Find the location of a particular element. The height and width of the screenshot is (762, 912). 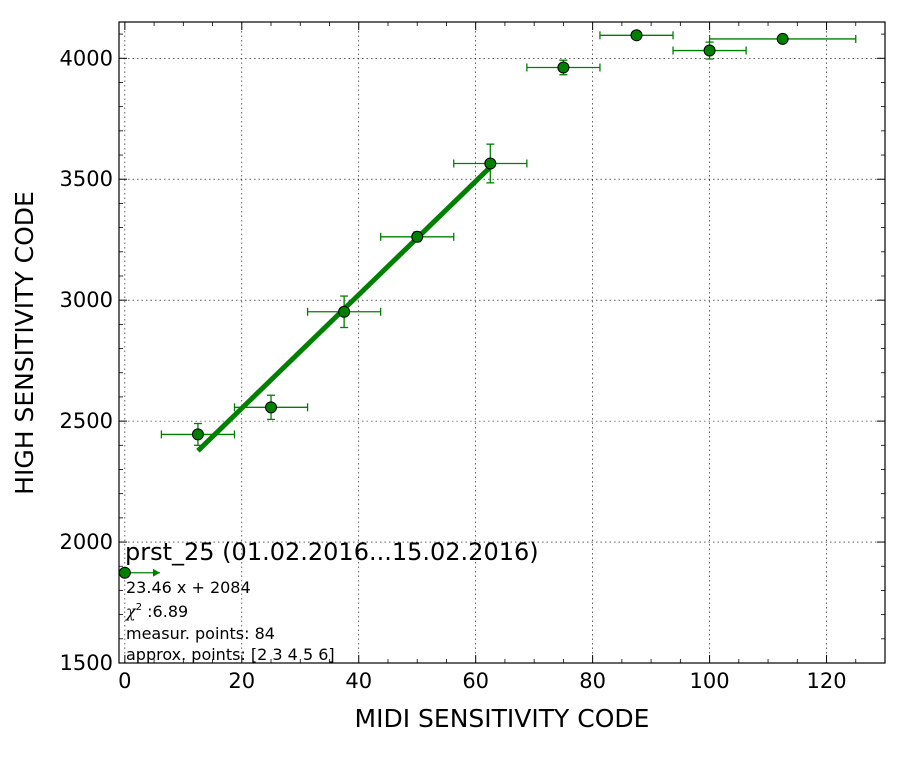

y-axis-label: HIGH SENSITIVITY CODE is located at coordinates (24, 343).